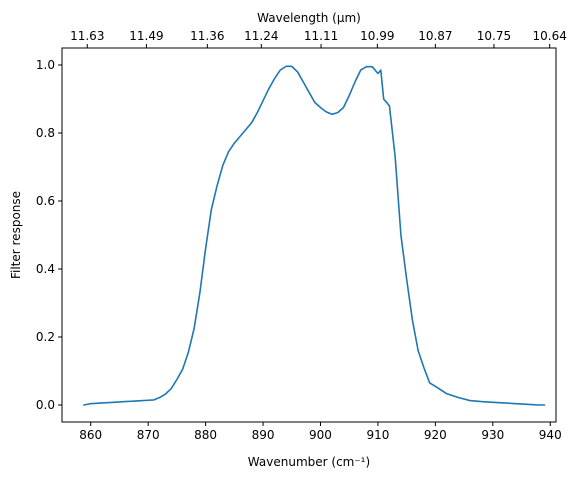 The height and width of the screenshot is (480, 571). Describe the element at coordinates (148, 435) in the screenshot. I see `x-tick-label: 870` at that location.